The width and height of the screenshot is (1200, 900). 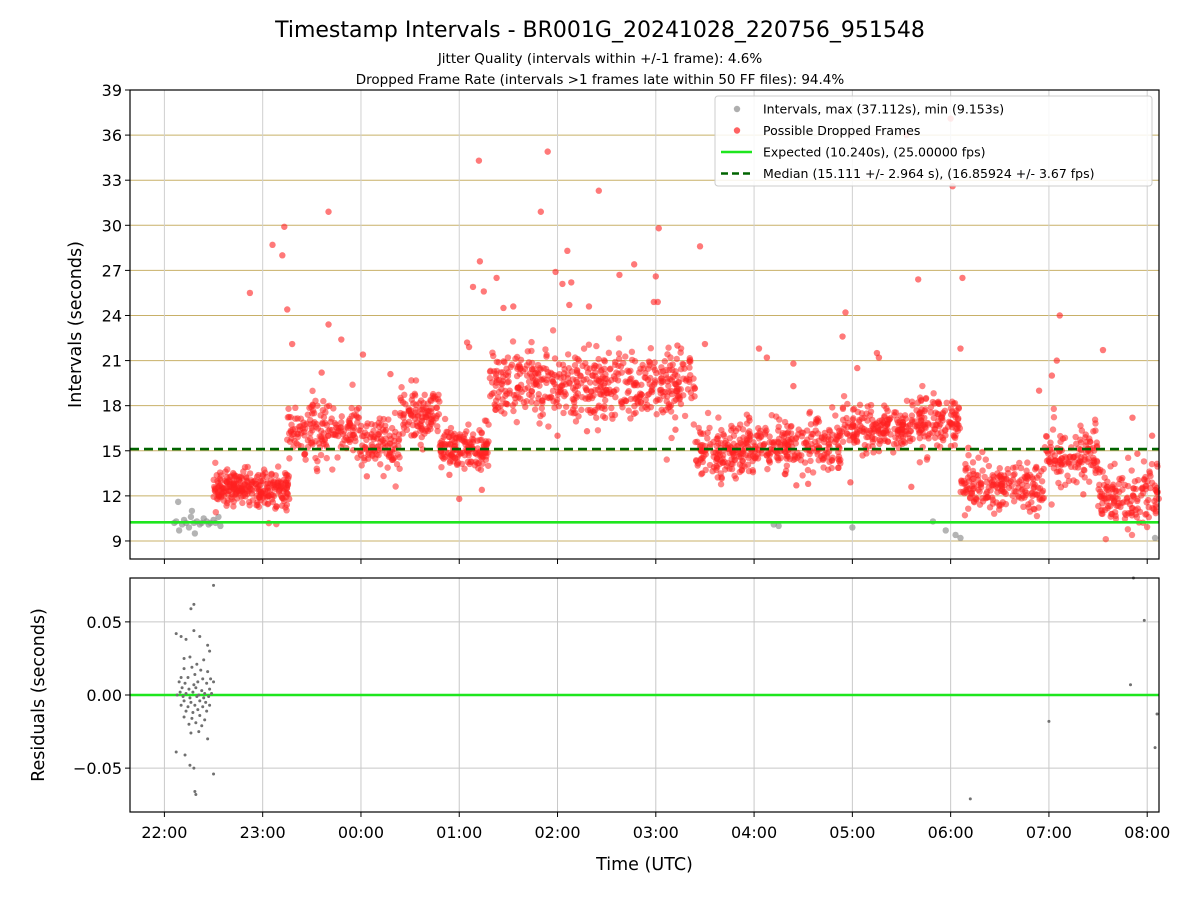 What do you see at coordinates (1049, 832) in the screenshot?
I see `x-tick-label: 07:00` at bounding box center [1049, 832].